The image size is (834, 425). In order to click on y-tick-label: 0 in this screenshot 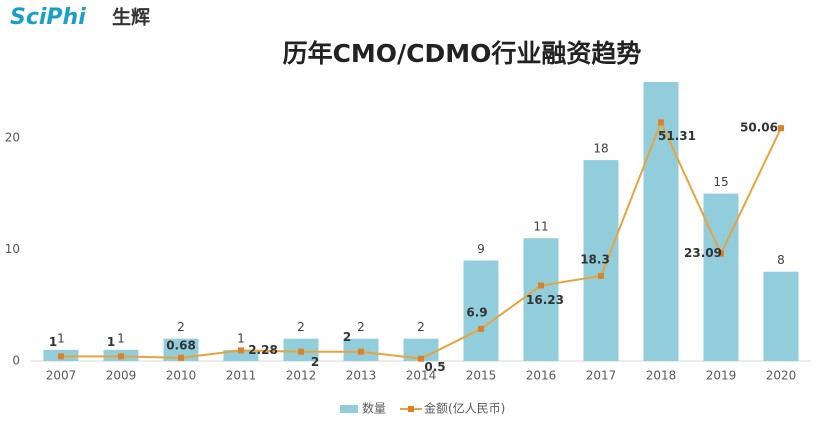, I will do `click(16, 361)`.